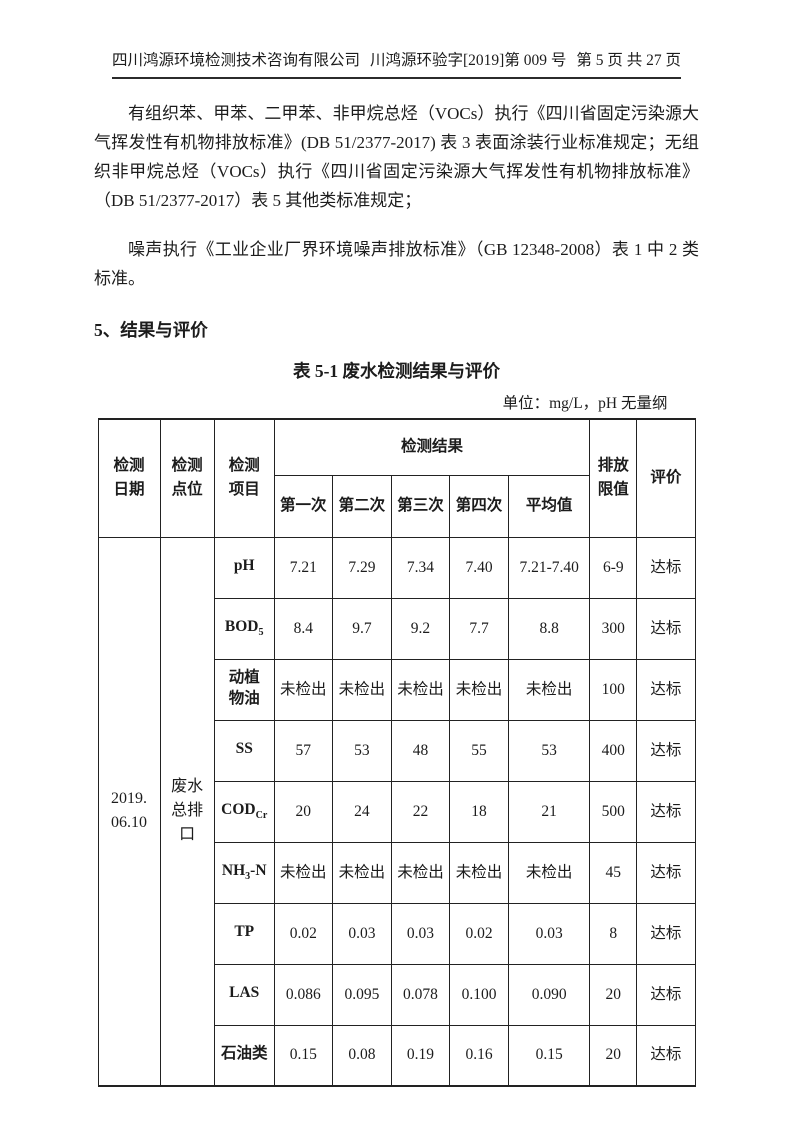  What do you see at coordinates (479, 628) in the screenshot?
I see `result-run4: 7.7` at bounding box center [479, 628].